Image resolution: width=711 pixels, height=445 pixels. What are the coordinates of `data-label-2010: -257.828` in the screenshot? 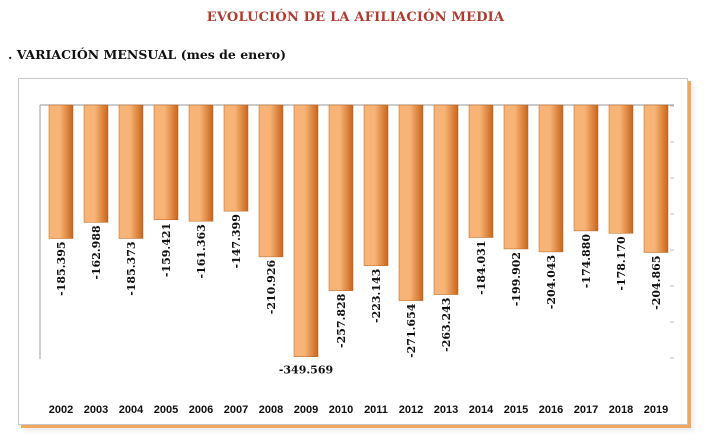 It's located at (341, 320).